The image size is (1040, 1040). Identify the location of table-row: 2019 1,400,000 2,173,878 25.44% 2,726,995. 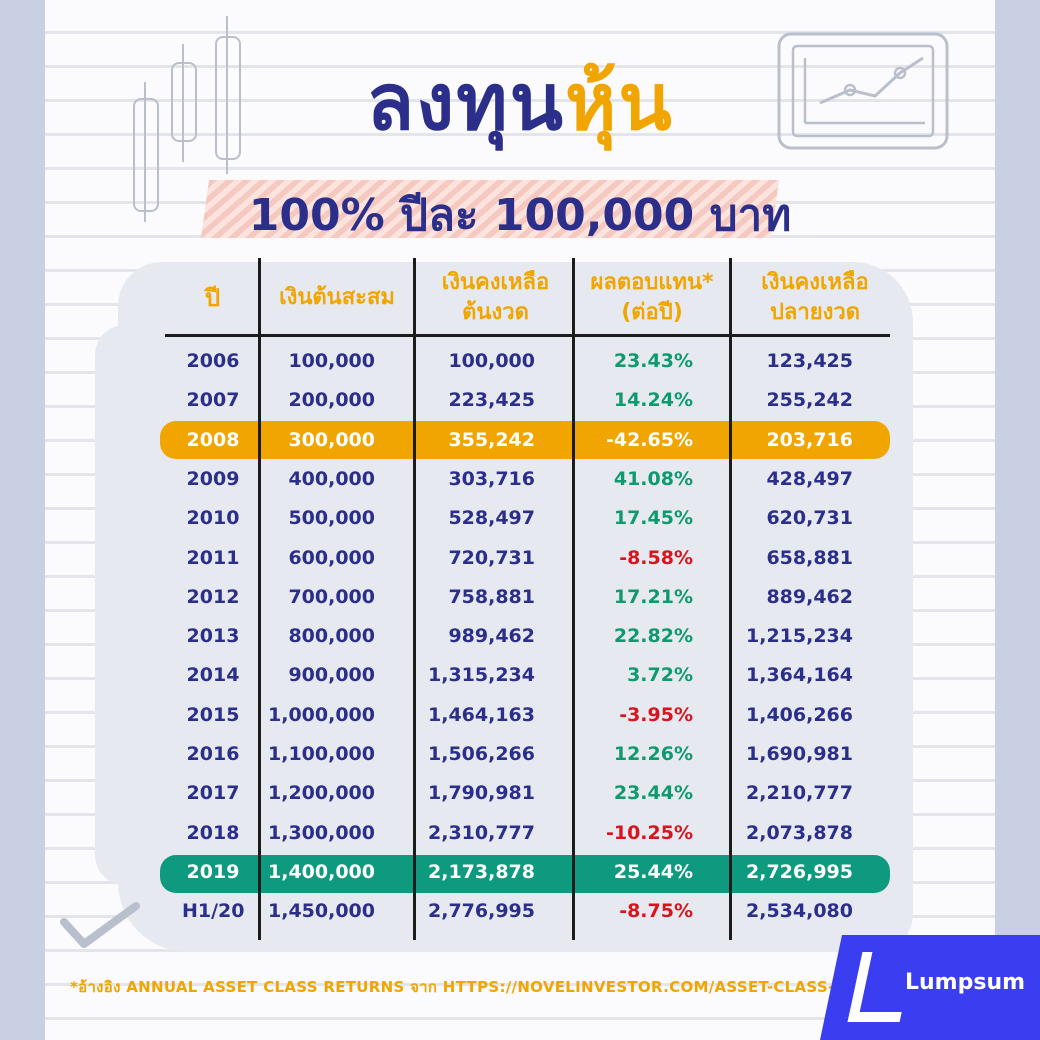
(520, 872).